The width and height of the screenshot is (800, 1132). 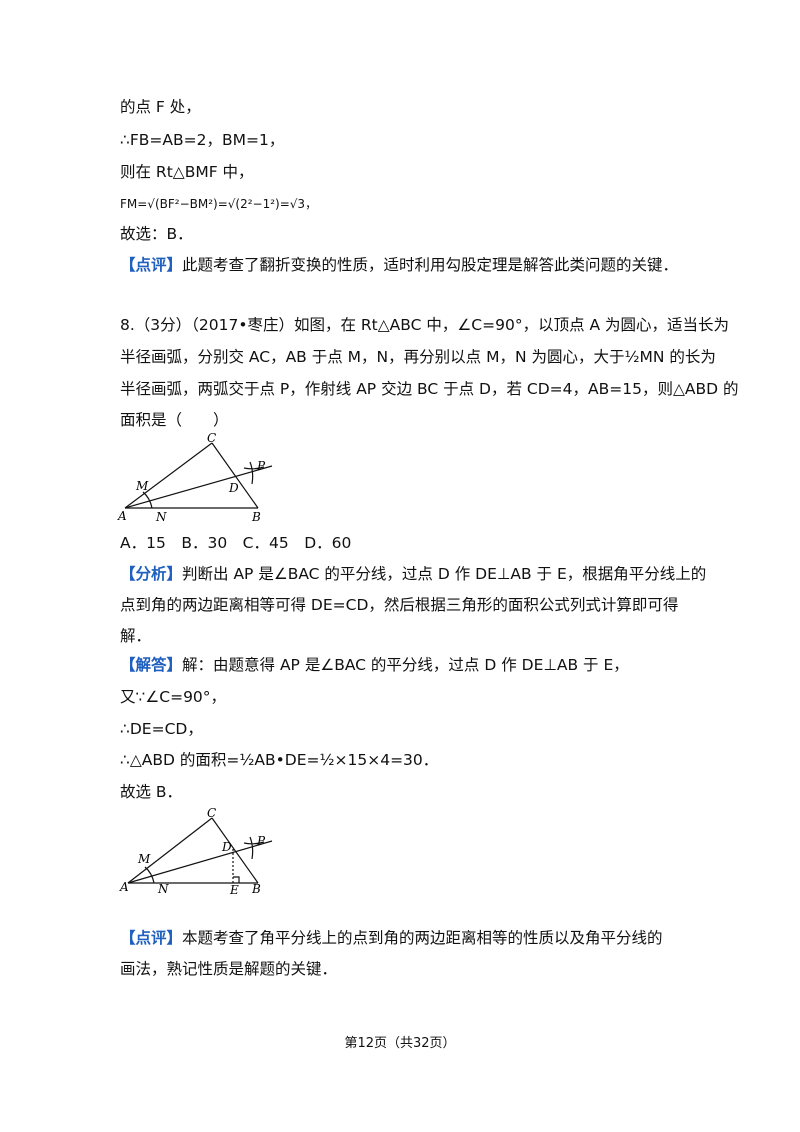 I want to click on text: 解：由题意得 AP 是∠BAC 的平分线，过点 D 作 DE⊥AB 于 E，, so click(x=405, y=665).